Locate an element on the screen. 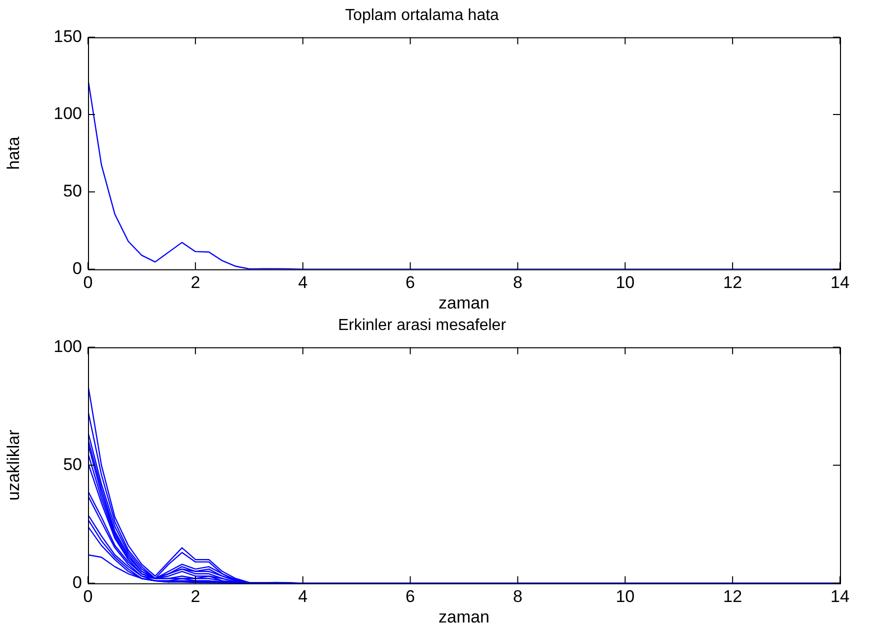 The width and height of the screenshot is (872, 628). y-axis-title: hata is located at coordinates (13, 153).